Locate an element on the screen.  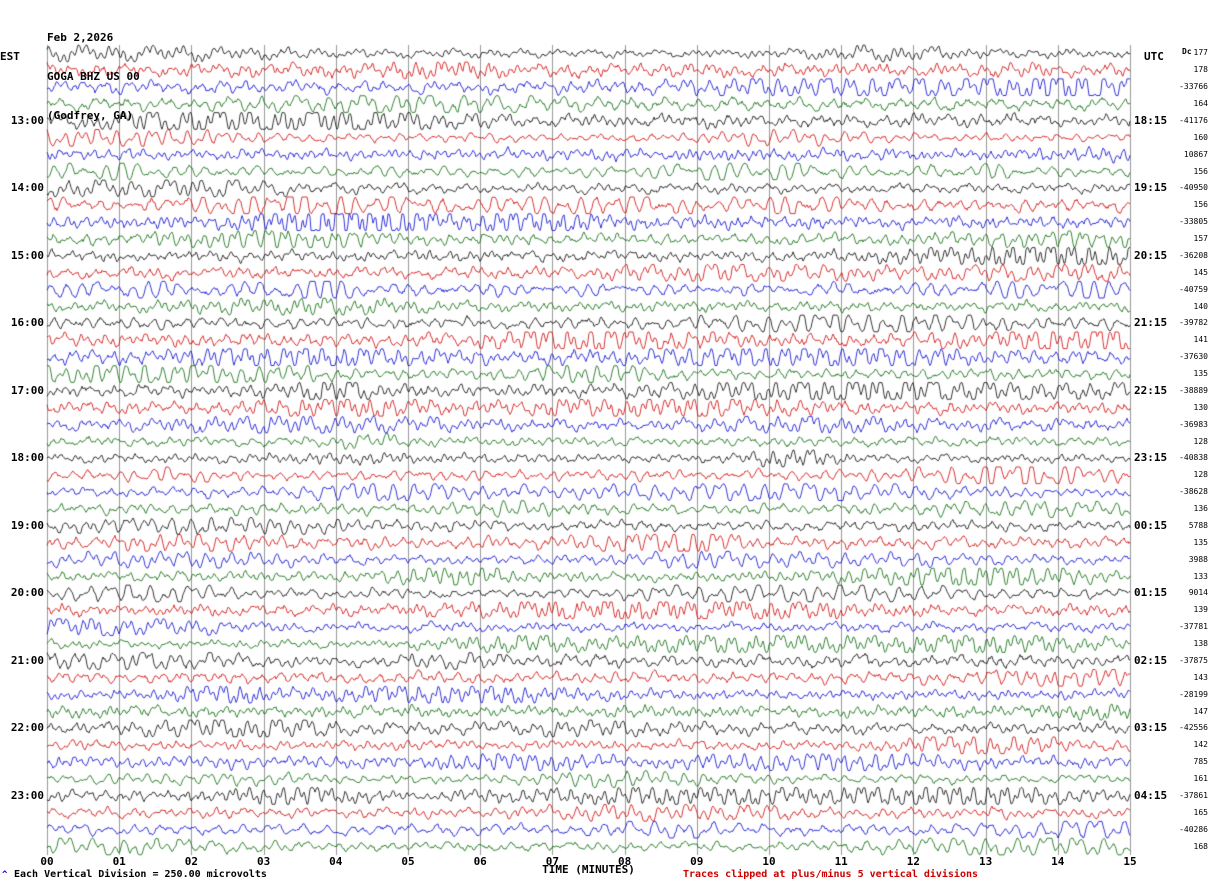
x-tick-label: 15 is located at coordinates (1130, 861).